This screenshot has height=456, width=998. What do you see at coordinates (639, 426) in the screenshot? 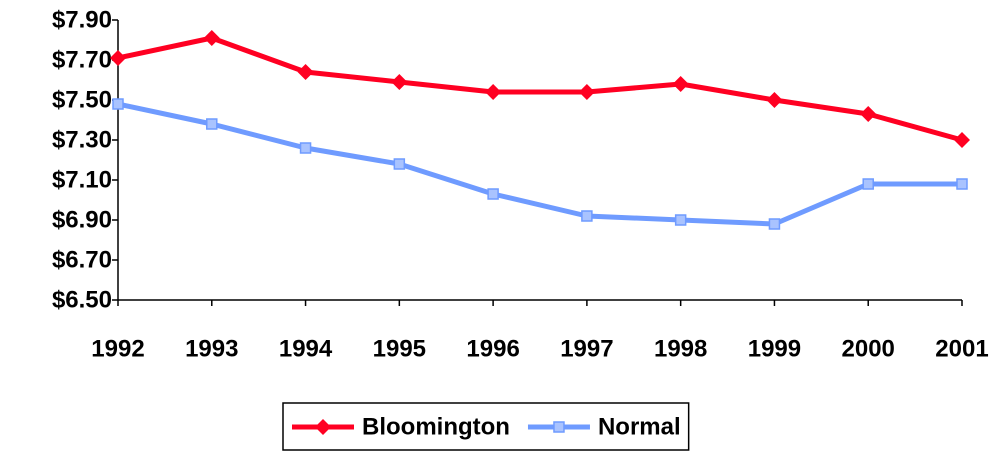
I see `legend-label: Normal` at bounding box center [639, 426].